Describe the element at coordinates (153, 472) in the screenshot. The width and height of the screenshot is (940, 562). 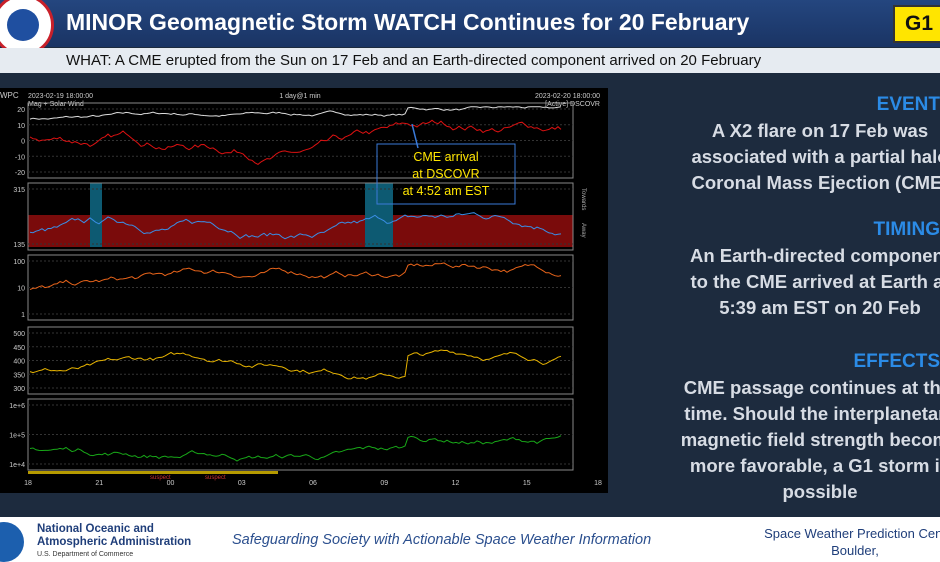
I see `flag-bar` at that location.